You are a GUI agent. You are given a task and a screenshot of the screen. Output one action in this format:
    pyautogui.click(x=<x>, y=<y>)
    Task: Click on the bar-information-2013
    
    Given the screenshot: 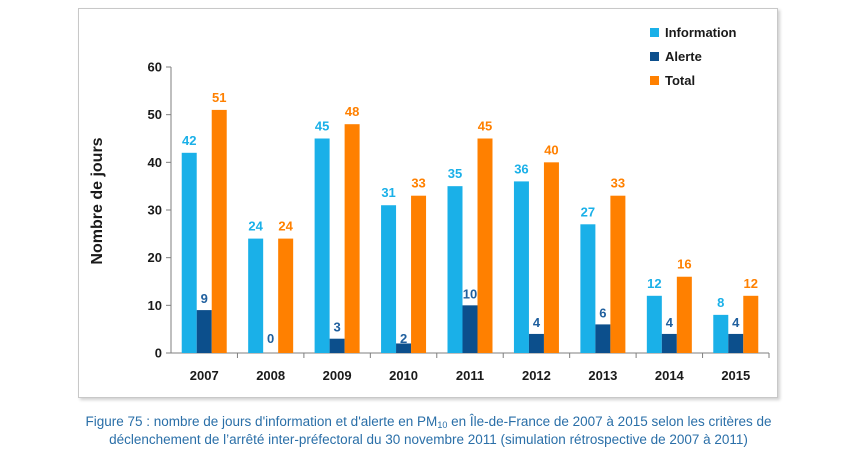 What is the action you would take?
    pyautogui.click(x=588, y=288)
    